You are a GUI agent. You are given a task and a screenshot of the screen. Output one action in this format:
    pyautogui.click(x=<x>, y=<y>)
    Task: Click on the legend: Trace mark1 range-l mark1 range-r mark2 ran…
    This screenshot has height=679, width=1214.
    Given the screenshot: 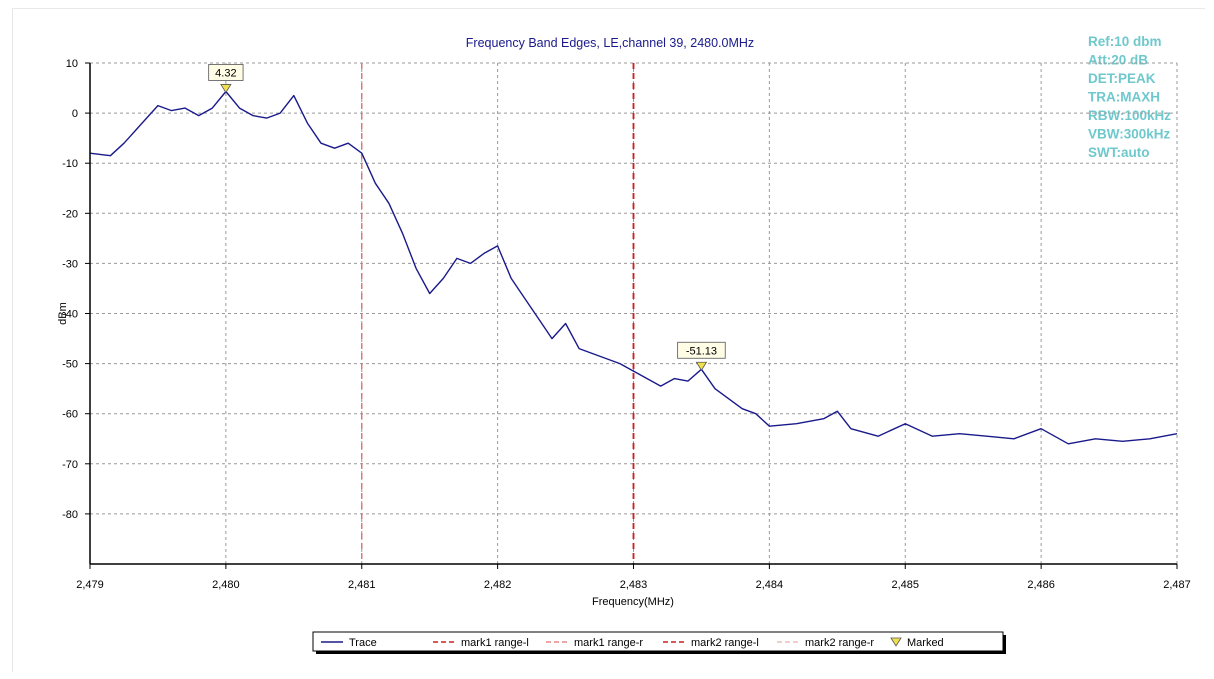 What is the action you would take?
    pyautogui.click(x=659, y=642)
    